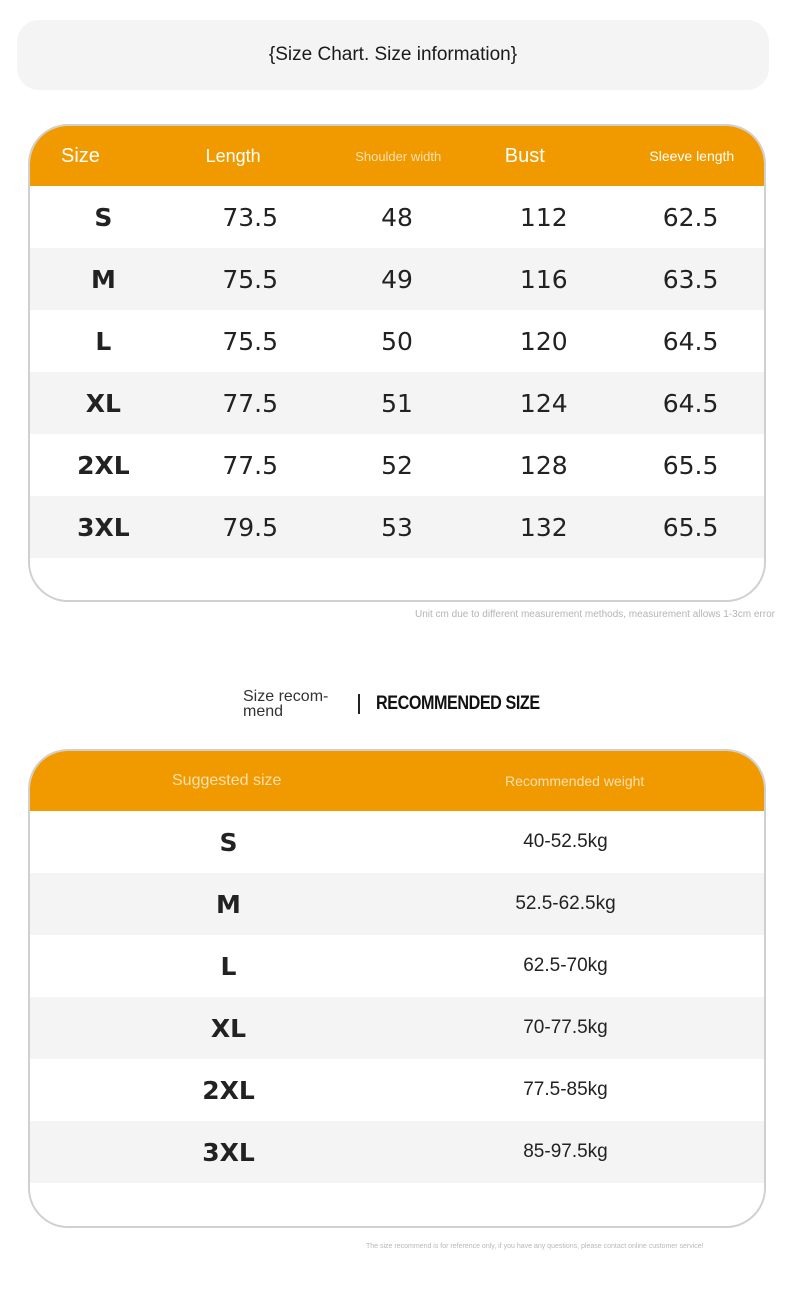 Image resolution: width=790 pixels, height=1297 pixels. What do you see at coordinates (692, 155) in the screenshot?
I see `header-sleeve-length: Sleeve length` at bounding box center [692, 155].